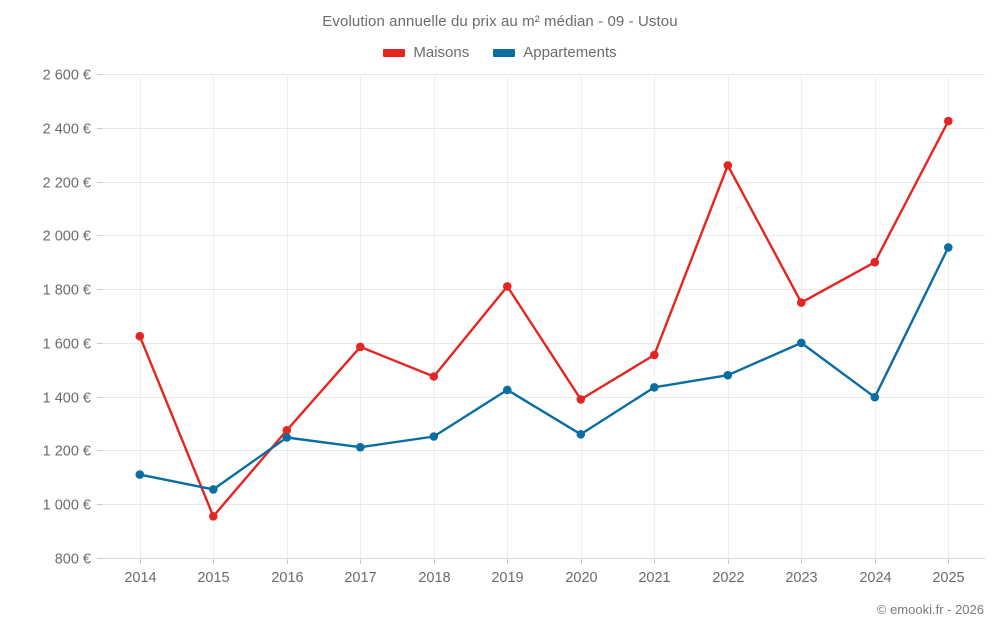 This screenshot has width=1000, height=625. What do you see at coordinates (67, 130) in the screenshot?
I see `y-axis-label: 2 400 €` at bounding box center [67, 130].